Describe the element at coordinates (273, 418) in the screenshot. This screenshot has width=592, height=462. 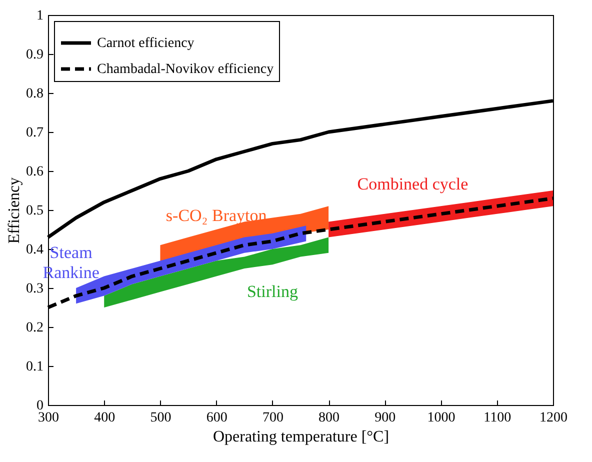
I see `x-tick-label: 700` at that location.